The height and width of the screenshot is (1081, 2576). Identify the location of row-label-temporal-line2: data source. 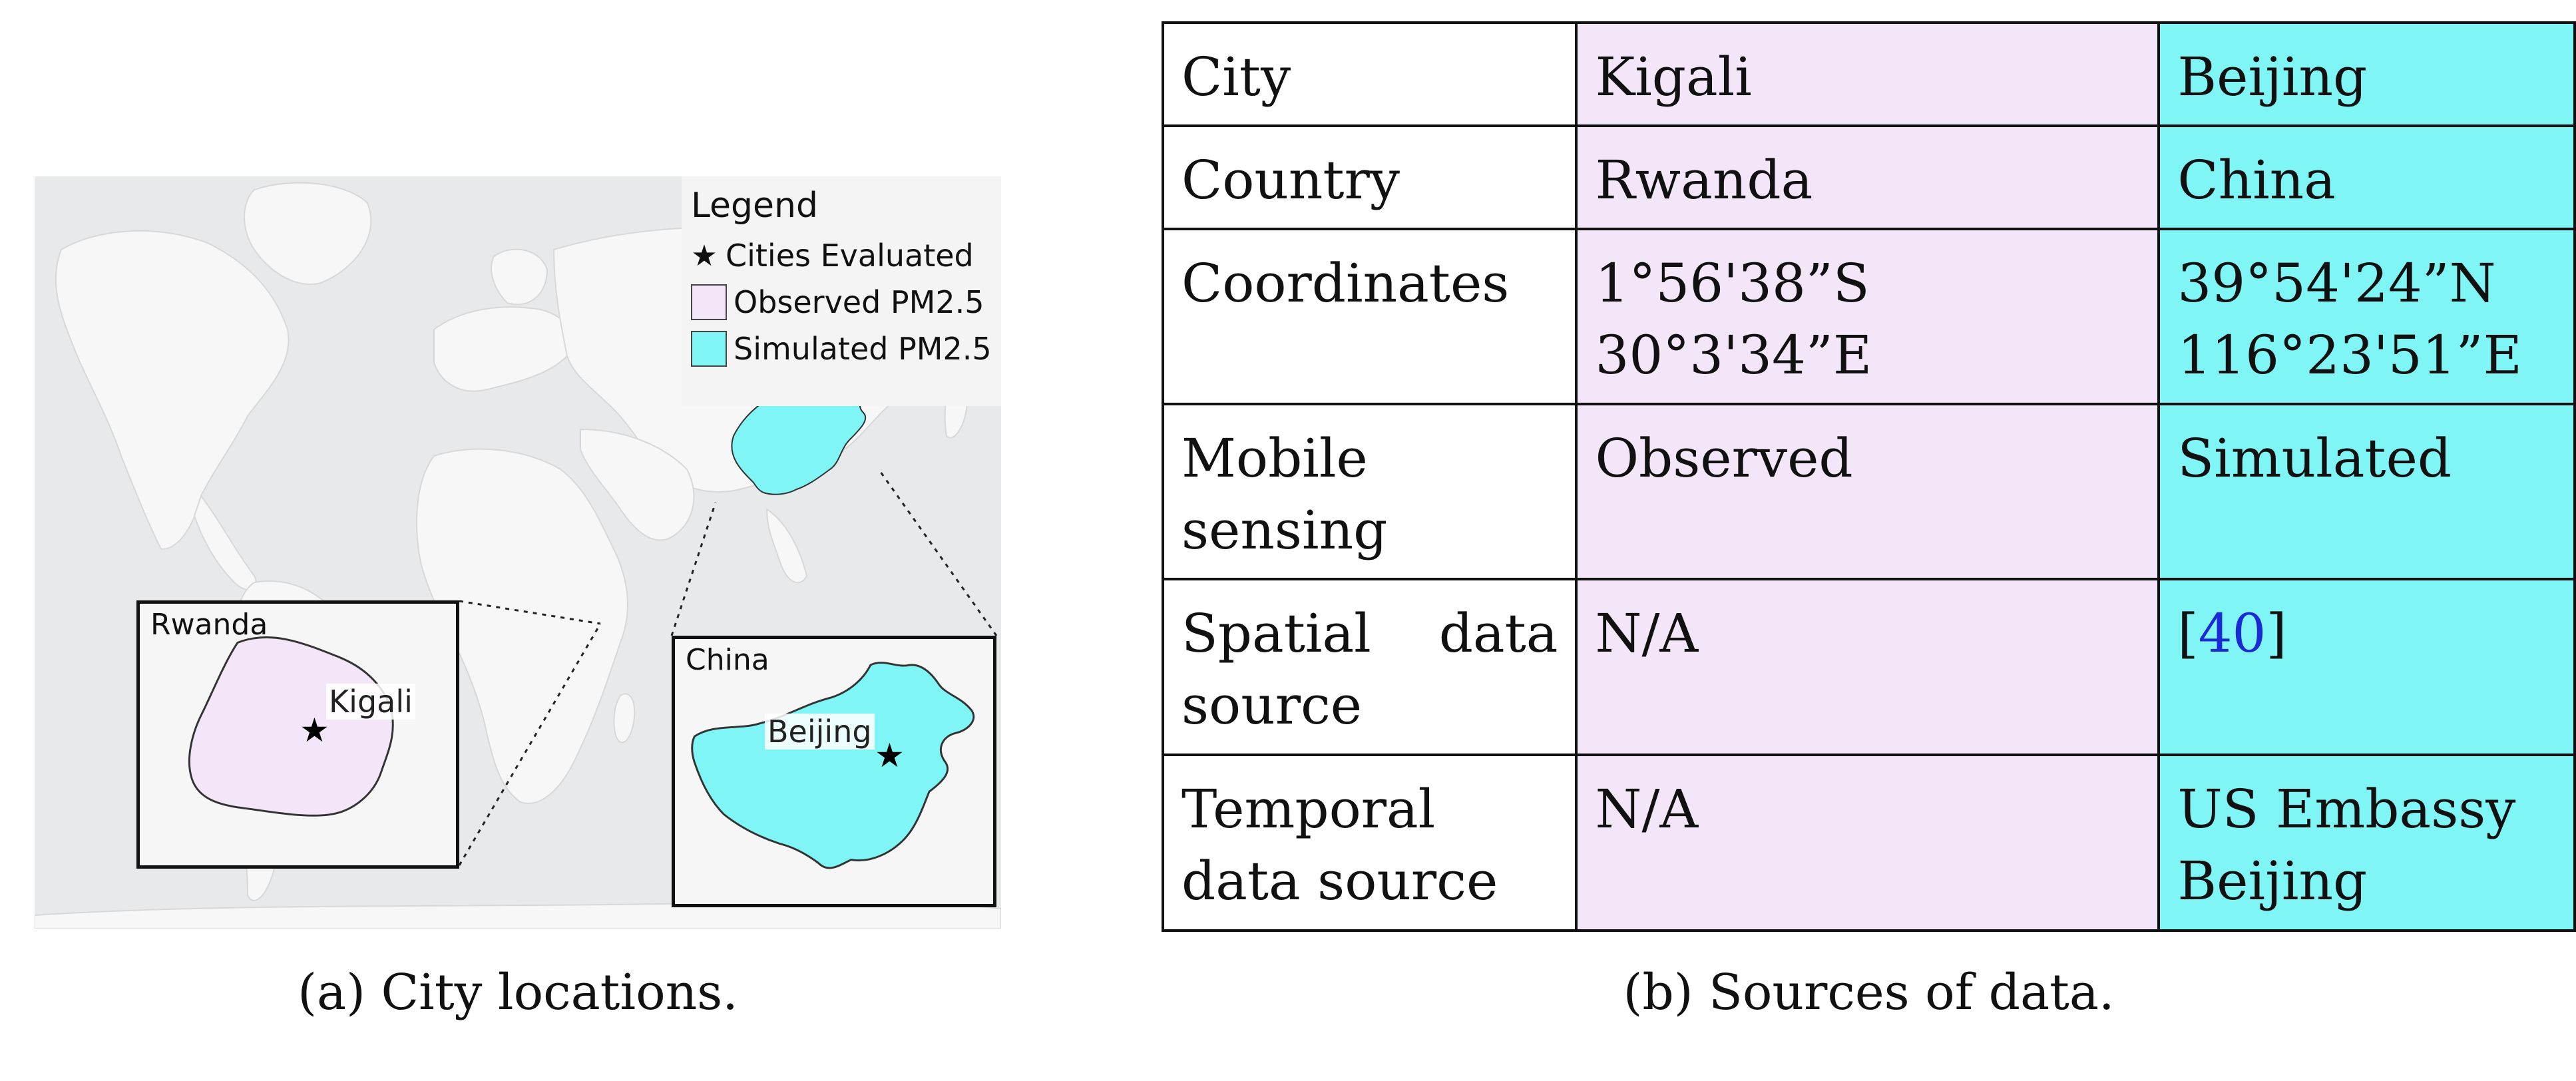
(1339, 881).